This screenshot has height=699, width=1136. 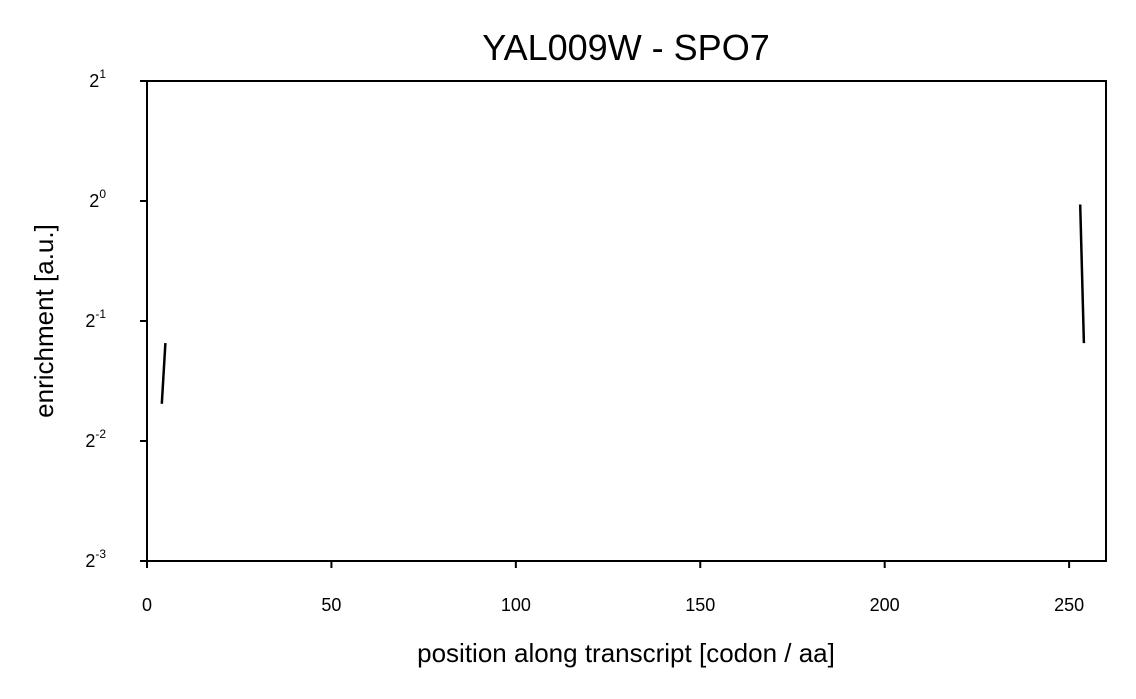 I want to click on x-tick-label: 250, so click(x=1069, y=605).